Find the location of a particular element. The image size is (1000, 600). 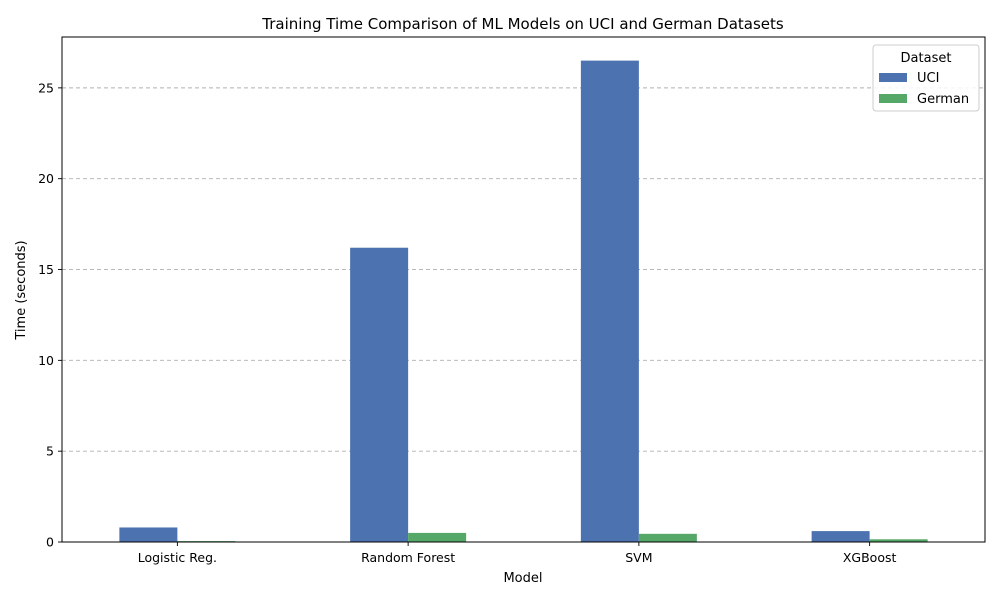

legend-title: Dataset is located at coordinates (926, 58).